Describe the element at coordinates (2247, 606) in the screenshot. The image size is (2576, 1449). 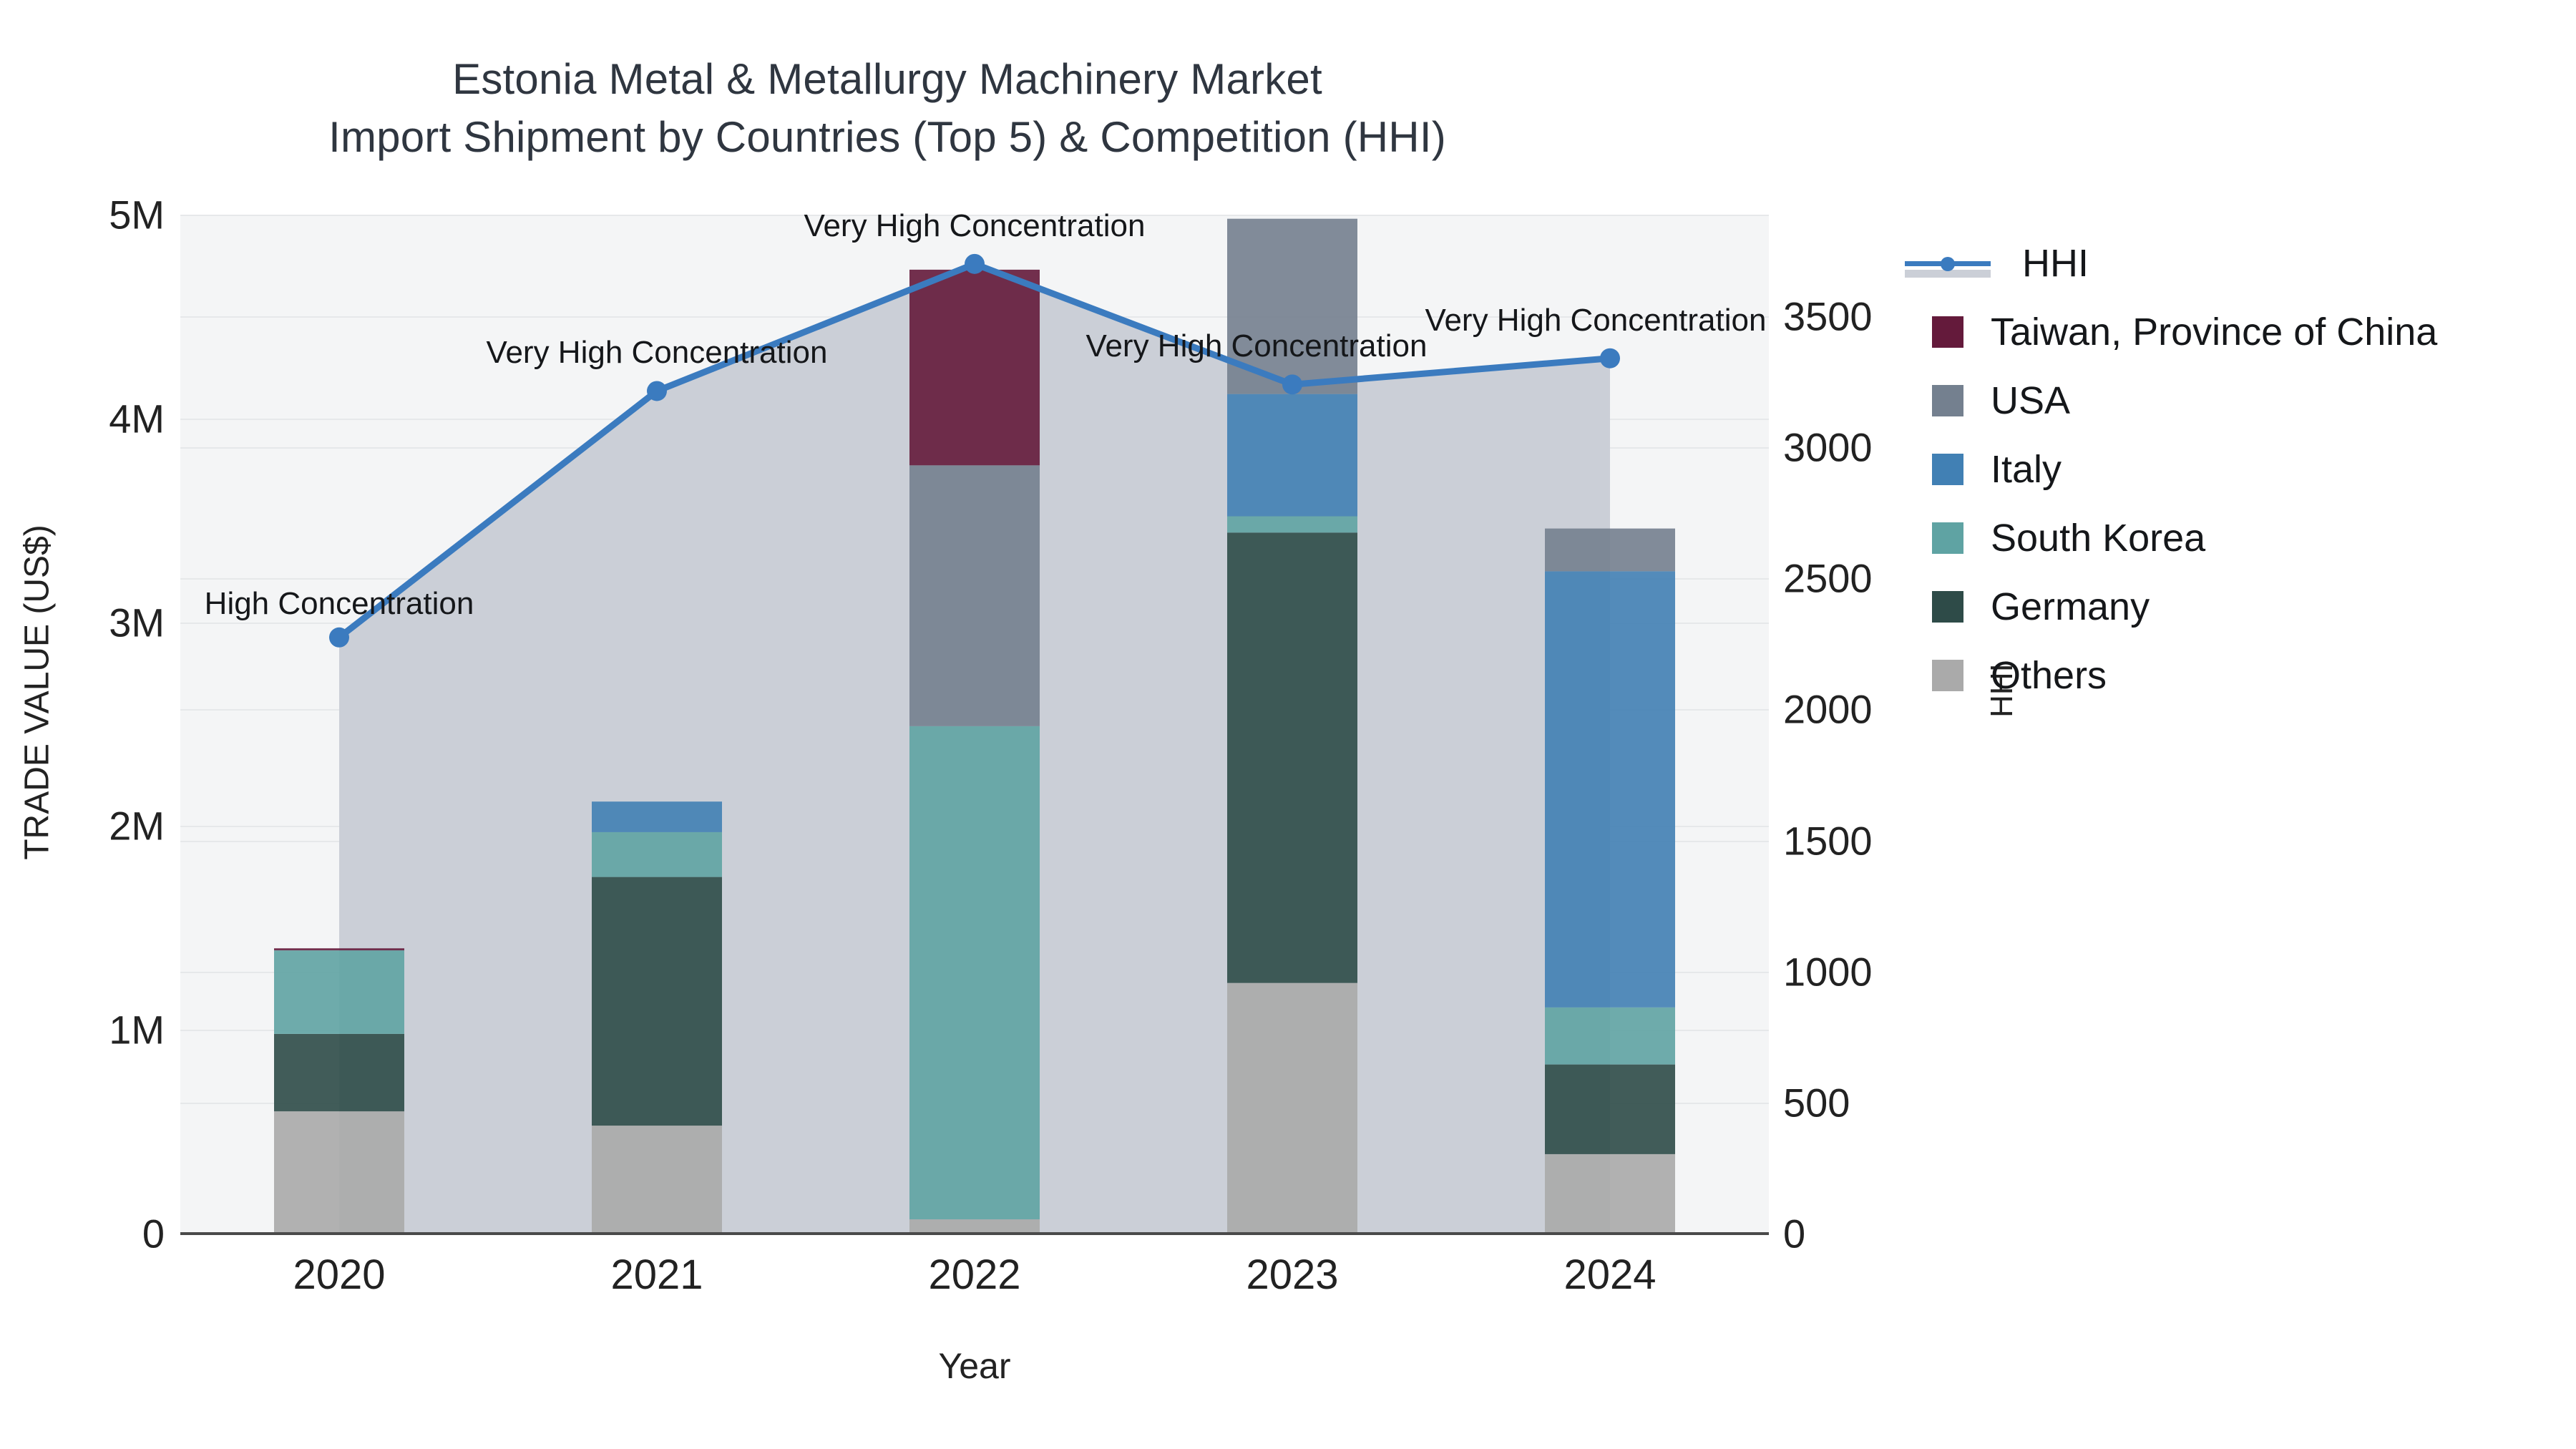
I see `legend-item: Germany` at that location.